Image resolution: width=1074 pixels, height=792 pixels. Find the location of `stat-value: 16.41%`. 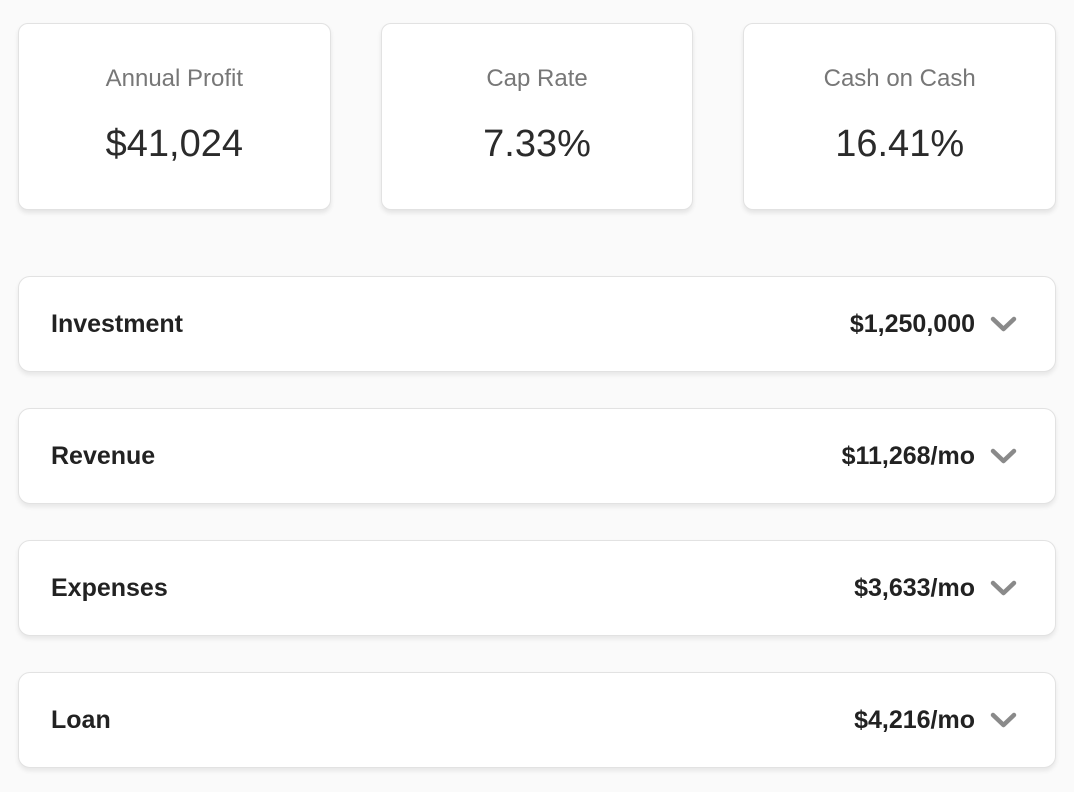

stat-value: 16.41% is located at coordinates (900, 144).